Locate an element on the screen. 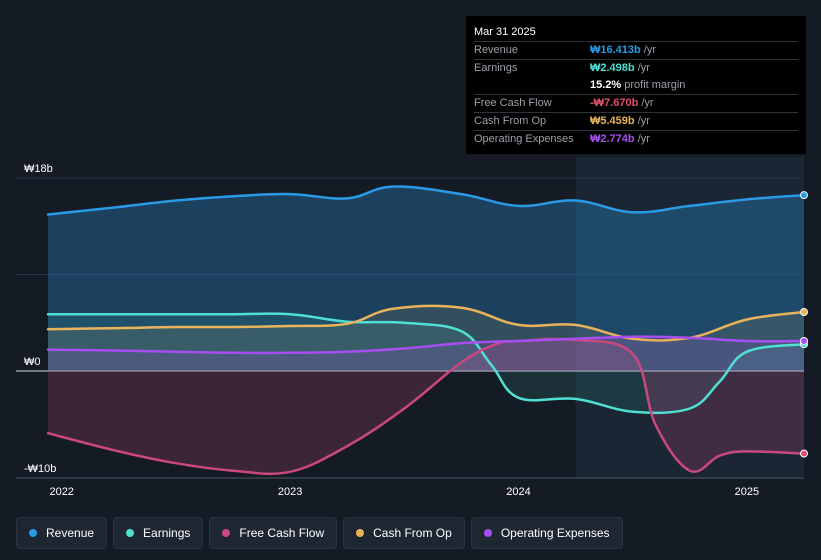 Image resolution: width=821 pixels, height=560 pixels. x-axis-labels: 2022 2023 2024 2025 is located at coordinates (404, 492).